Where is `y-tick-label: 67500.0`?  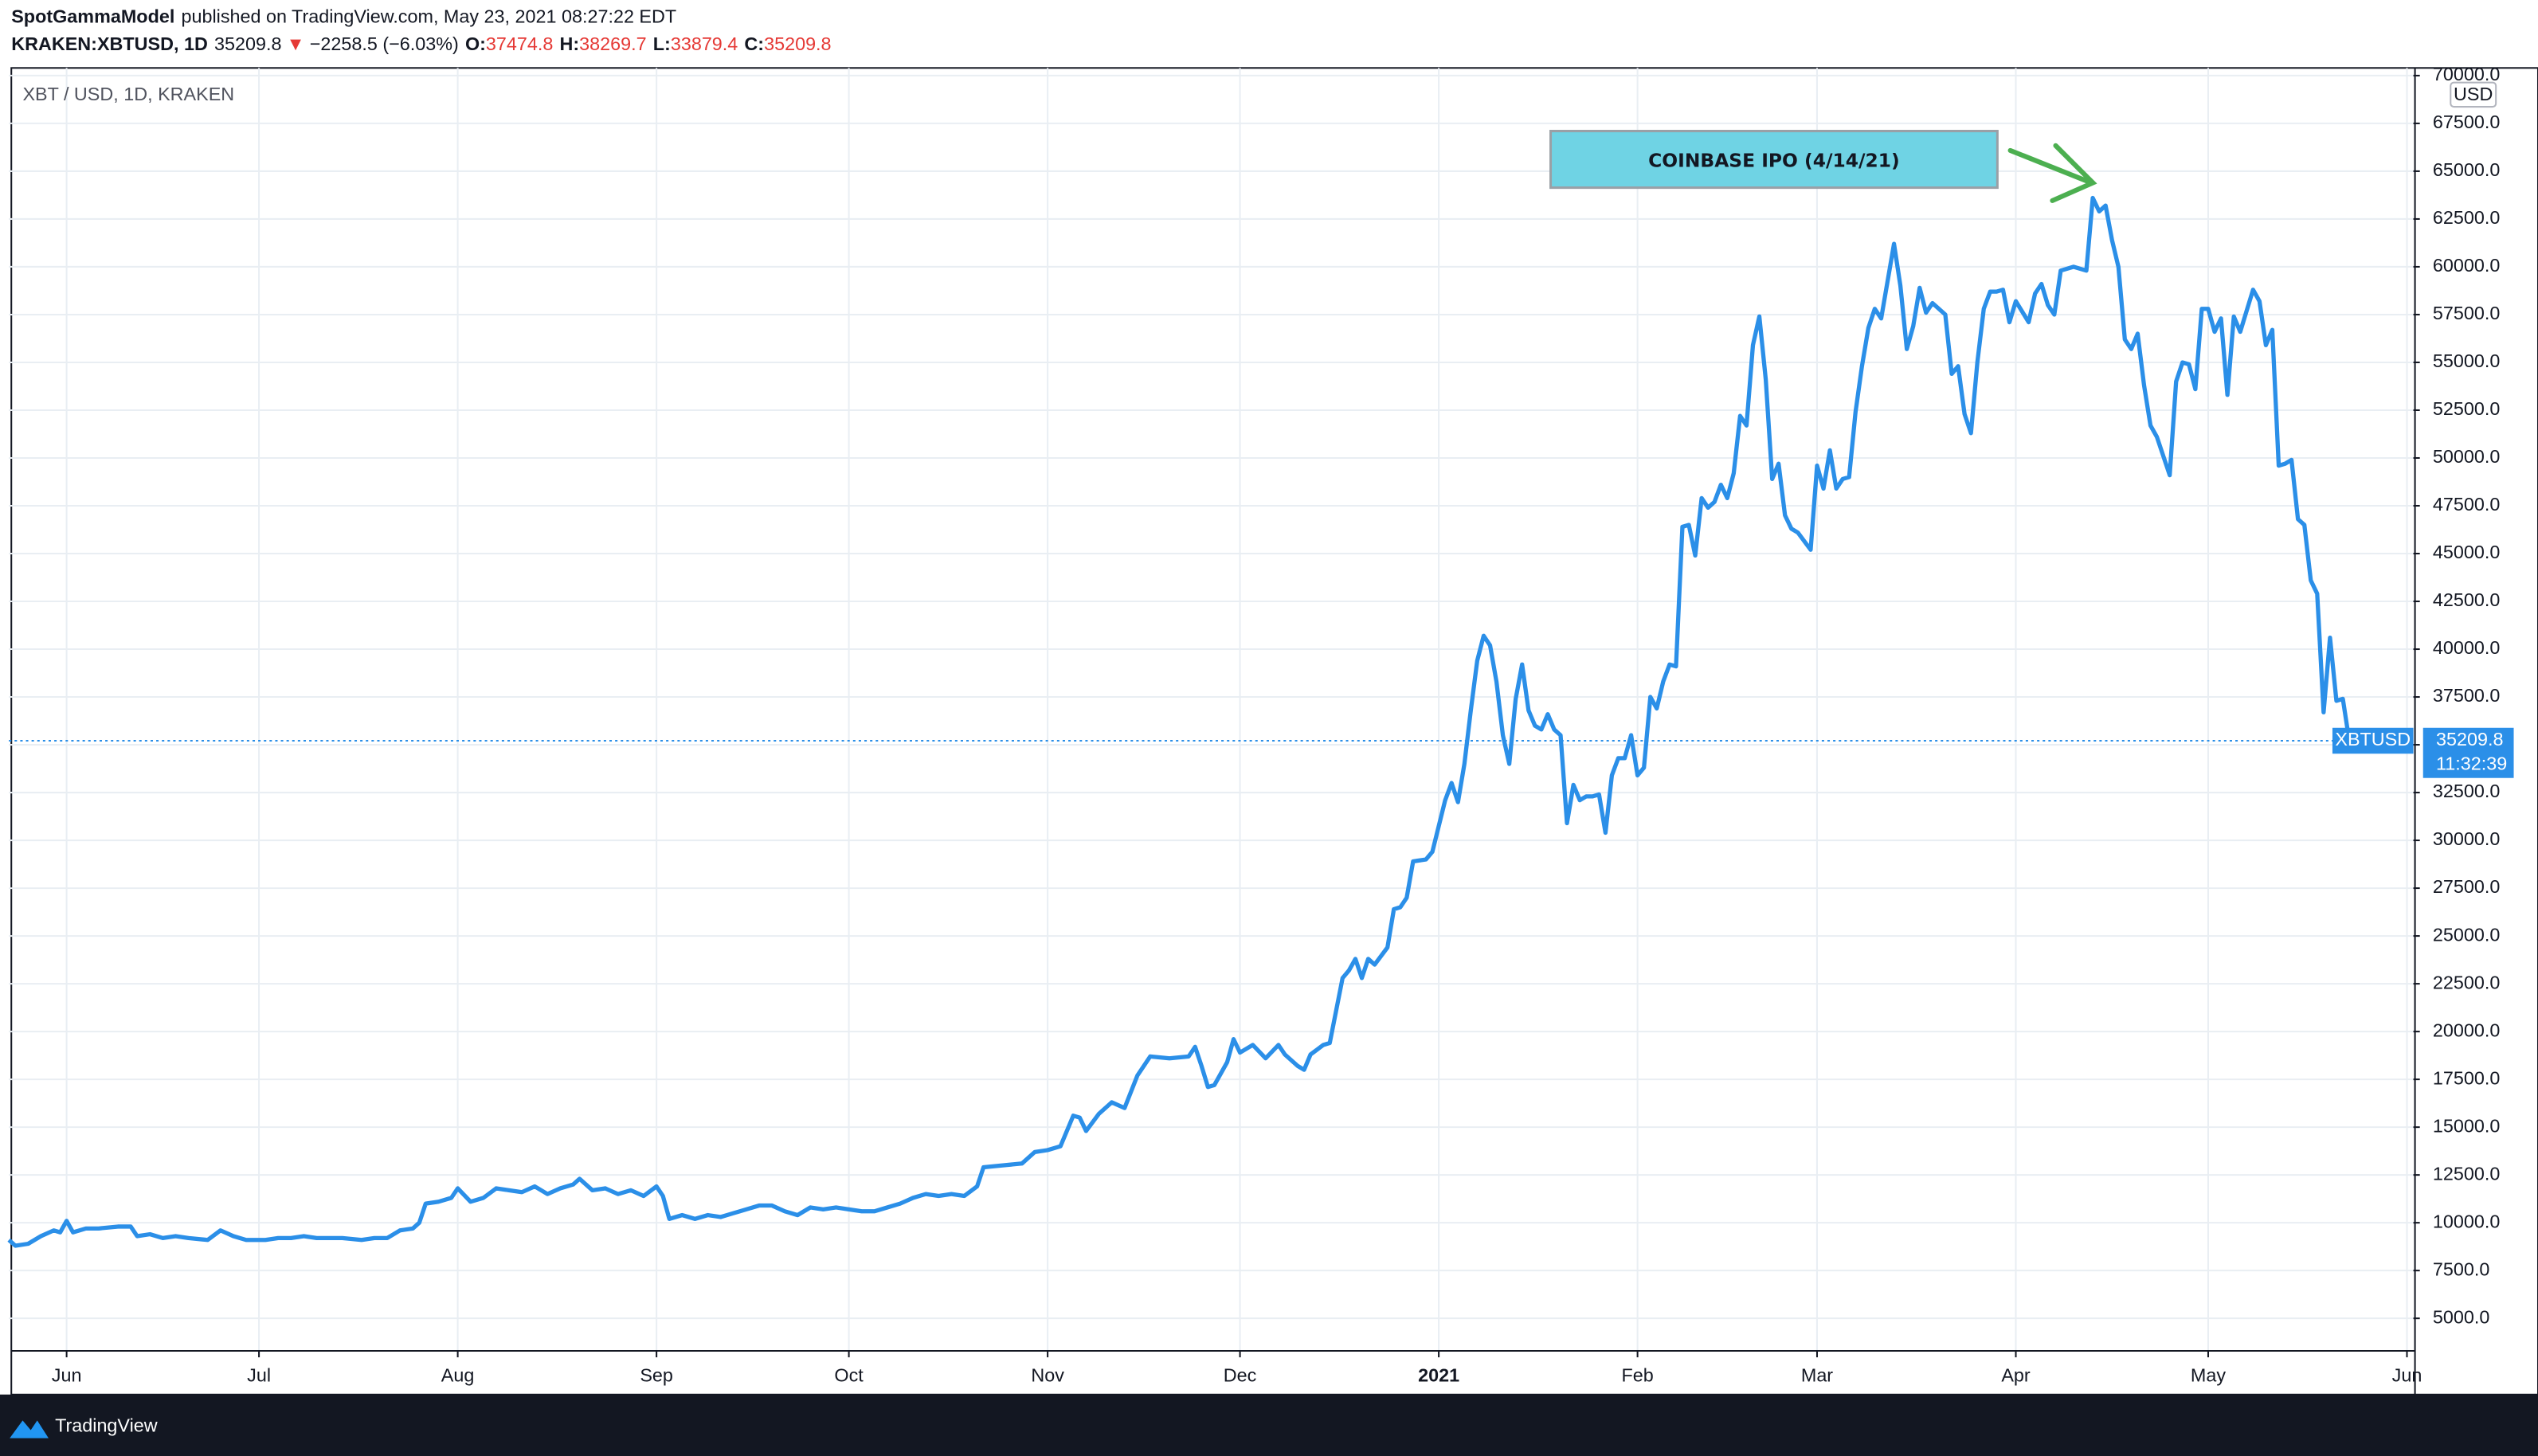
y-tick-label: 67500.0 is located at coordinates (2466, 122).